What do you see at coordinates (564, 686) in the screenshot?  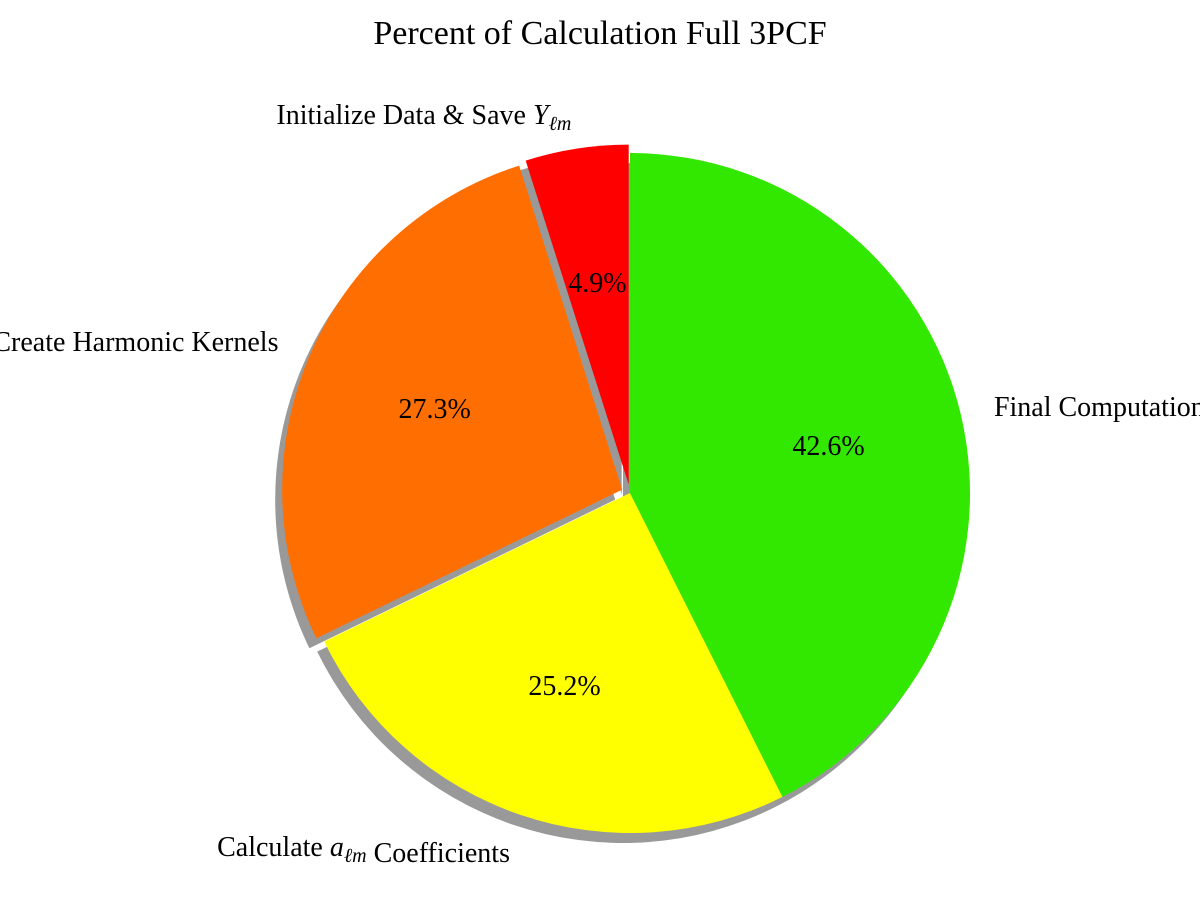 I see `percent-label-calculate-a-m-coefficients: 25.2%` at bounding box center [564, 686].